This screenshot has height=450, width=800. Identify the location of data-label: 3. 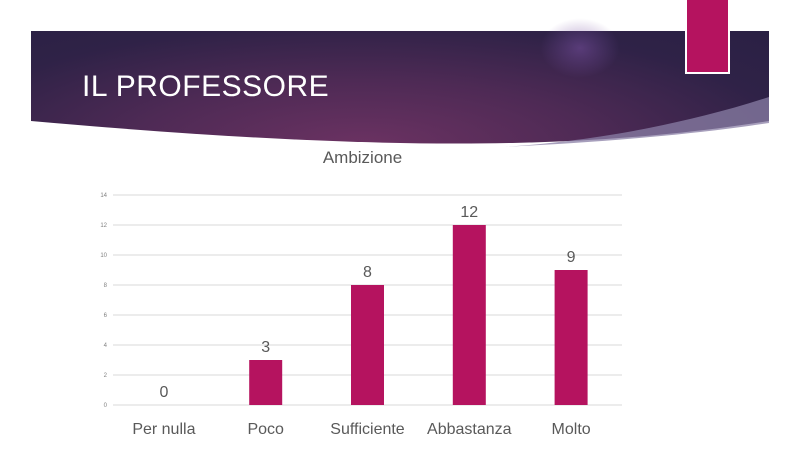
(265, 347).